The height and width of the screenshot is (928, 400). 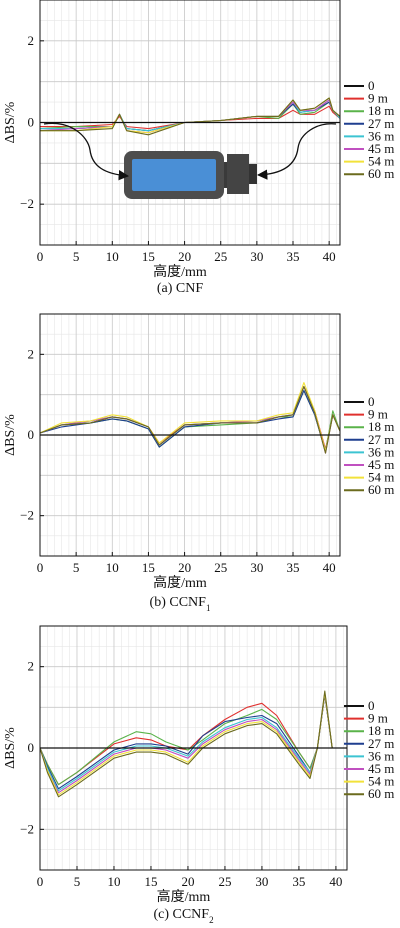 What do you see at coordinates (238, 174) in the screenshot?
I see `vial-cap` at bounding box center [238, 174].